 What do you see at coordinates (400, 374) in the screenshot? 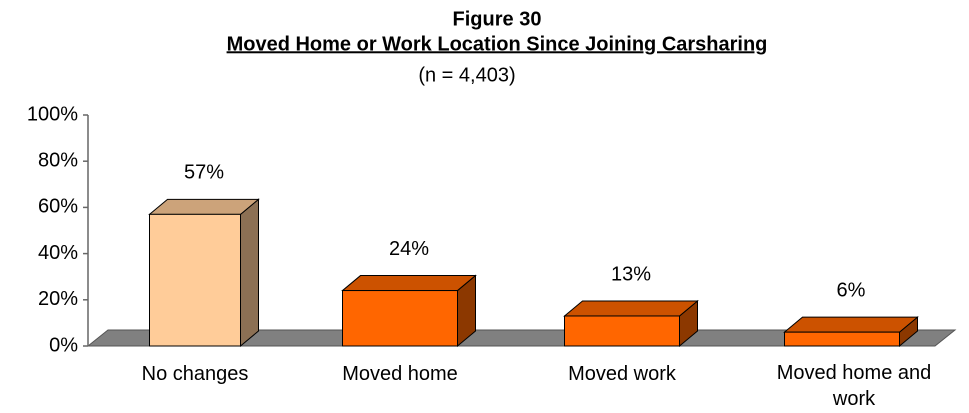
I see `x-tick-label: Moved home` at bounding box center [400, 374].